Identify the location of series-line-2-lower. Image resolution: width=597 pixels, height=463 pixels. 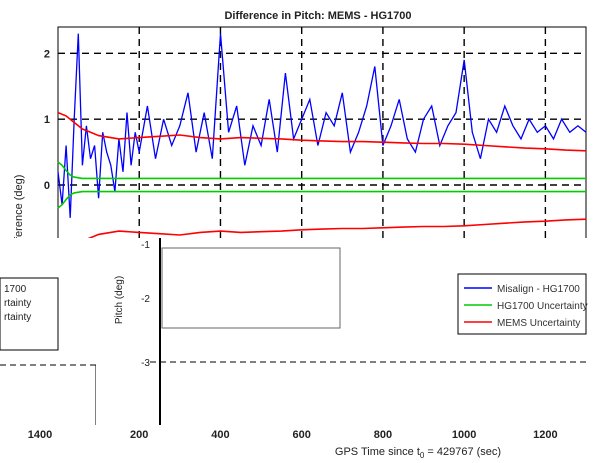
(322, 238).